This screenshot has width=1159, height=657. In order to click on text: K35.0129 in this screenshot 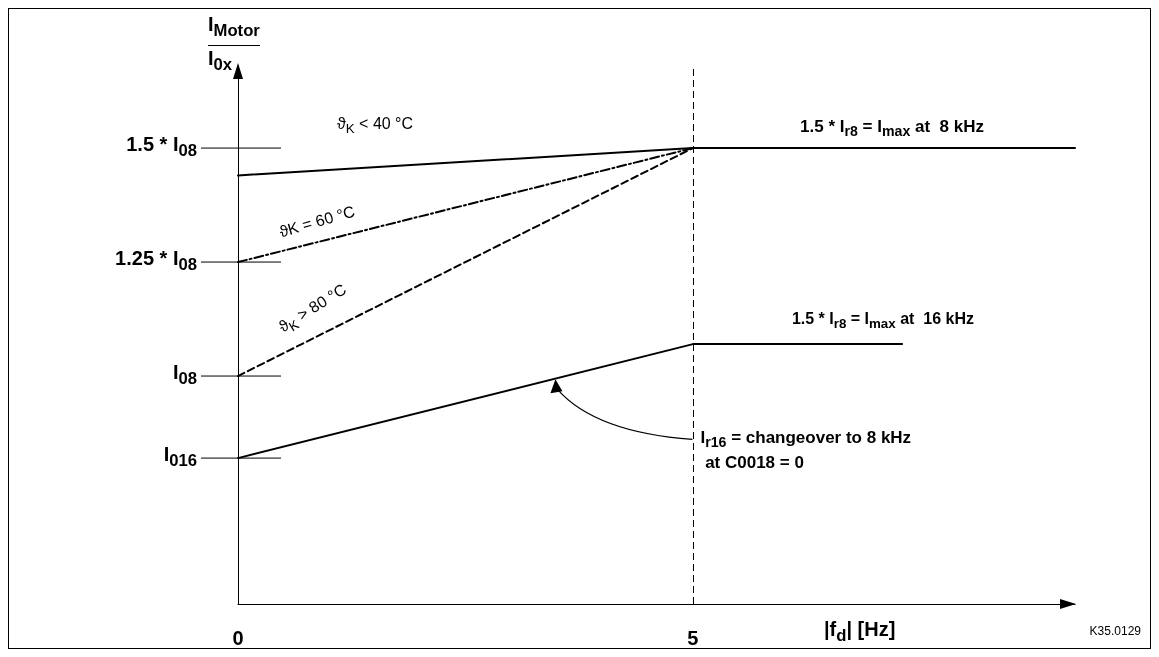, I will do `click(1115, 631)`.